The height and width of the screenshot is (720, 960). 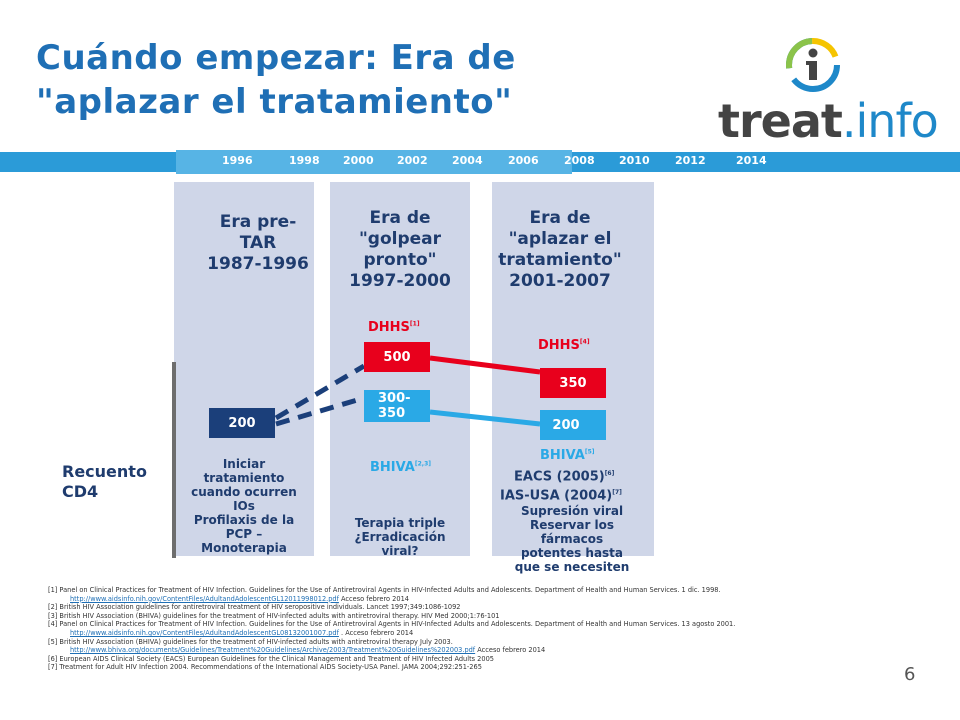 What do you see at coordinates (634, 160) in the screenshot?
I see `timeline-year: 2010` at bounding box center [634, 160].